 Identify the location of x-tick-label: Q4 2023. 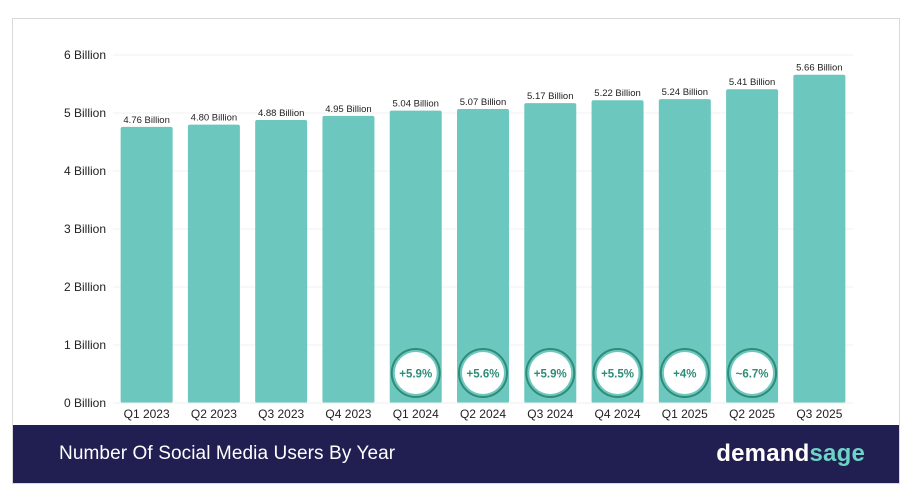
(348, 414).